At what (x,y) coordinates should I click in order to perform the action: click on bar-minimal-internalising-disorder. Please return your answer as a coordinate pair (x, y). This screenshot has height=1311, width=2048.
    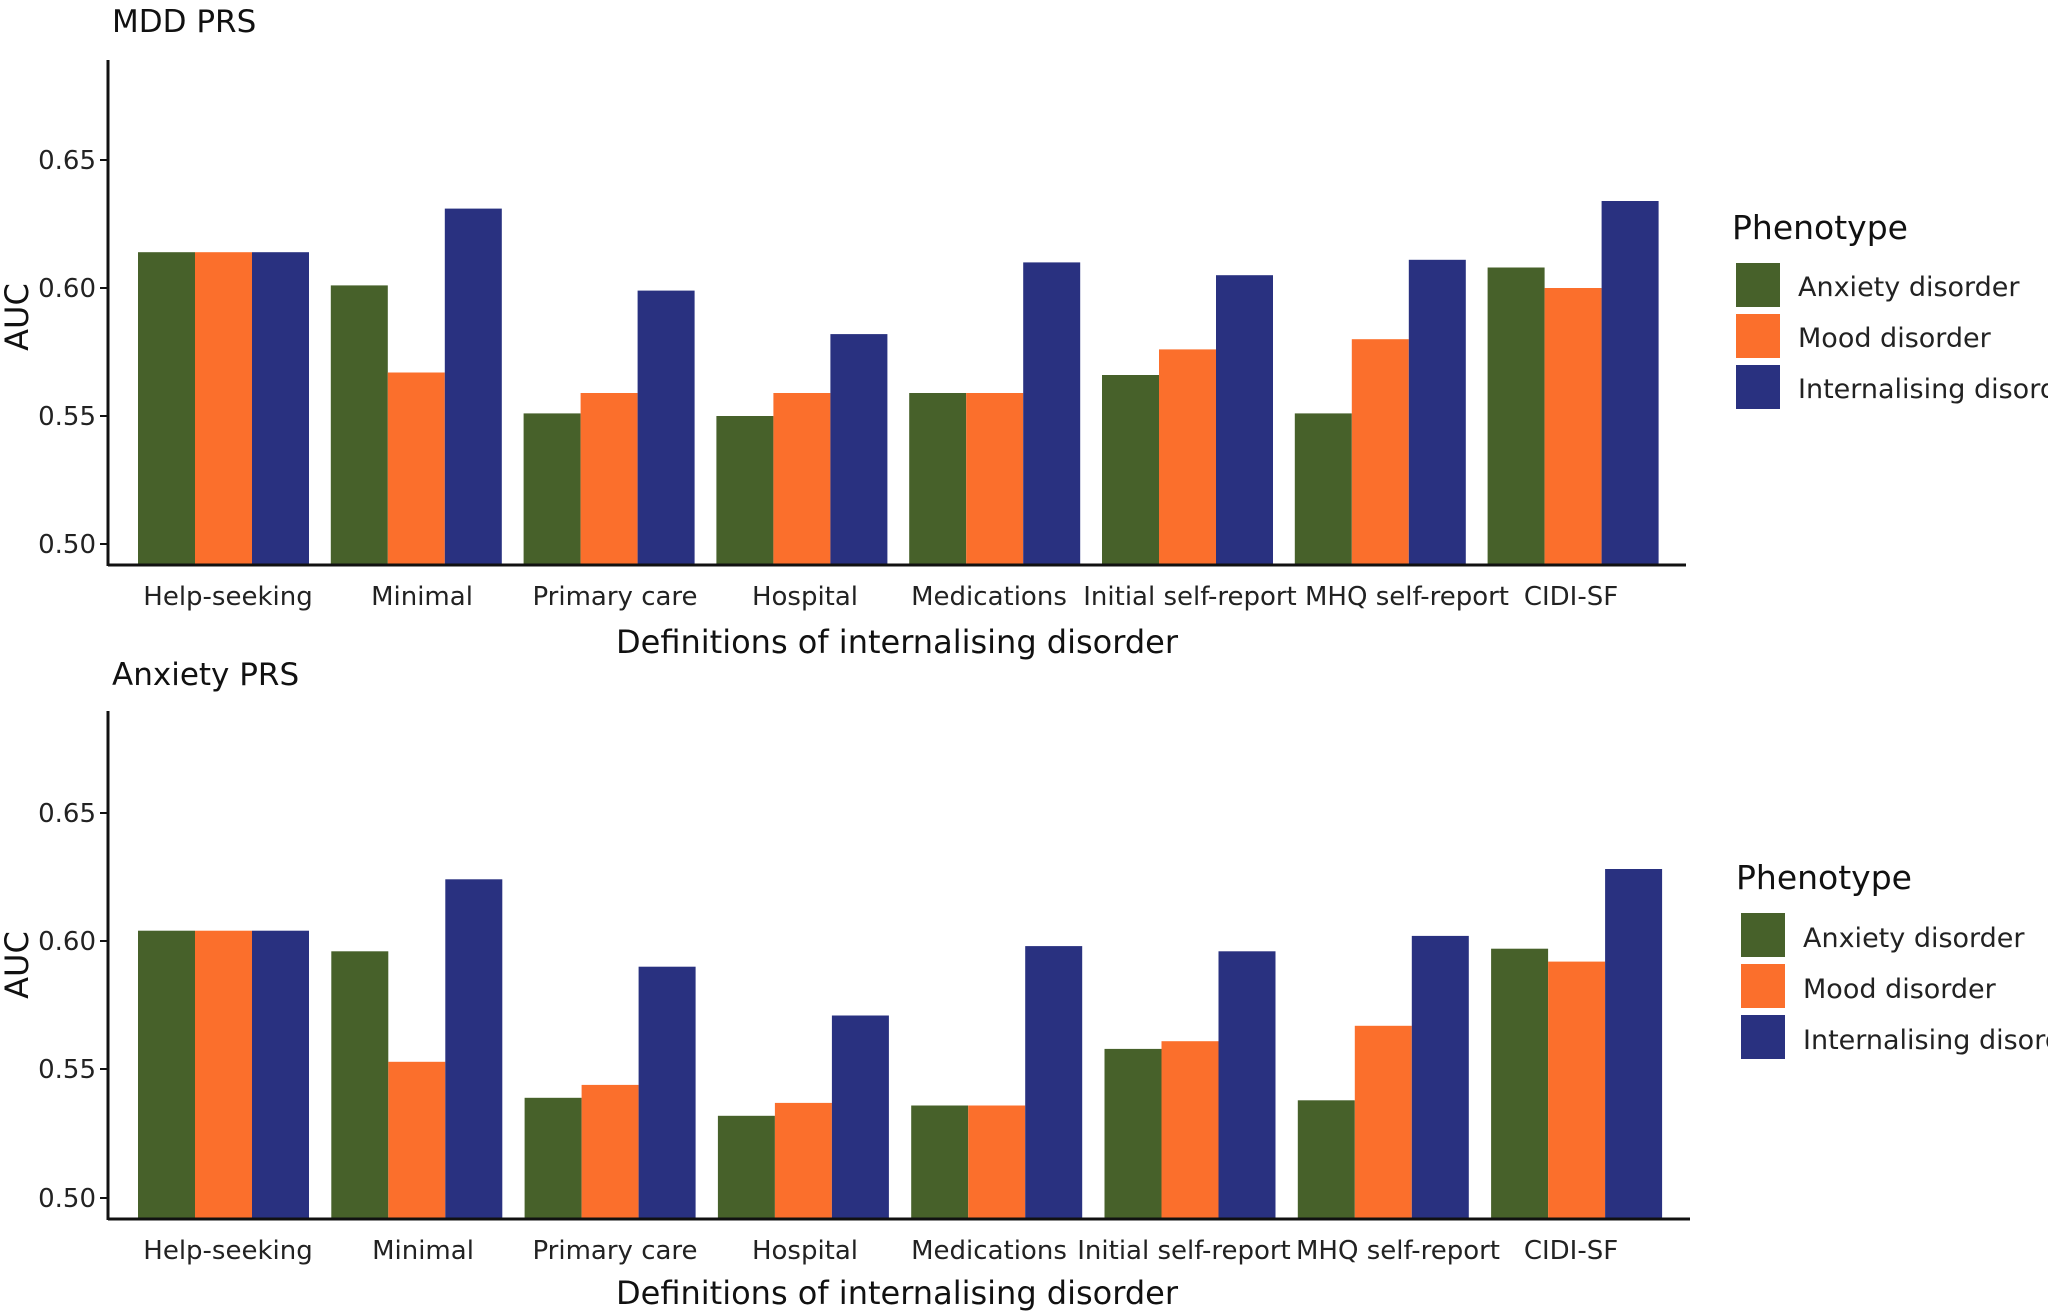
    Looking at the image, I should click on (473, 386).